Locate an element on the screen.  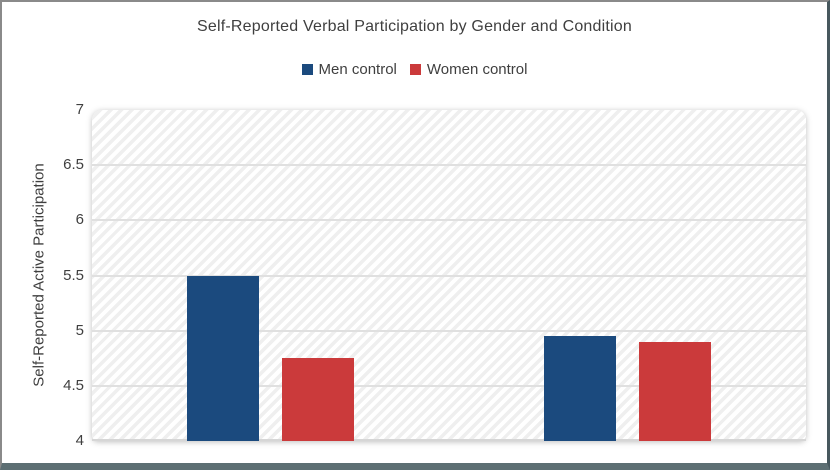
legend-item-women-control: Women control is located at coordinates (468, 69).